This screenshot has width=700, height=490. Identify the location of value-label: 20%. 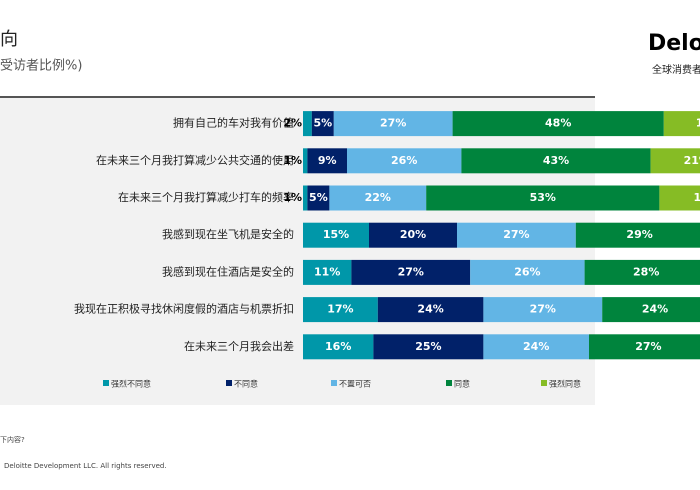
(413, 234).